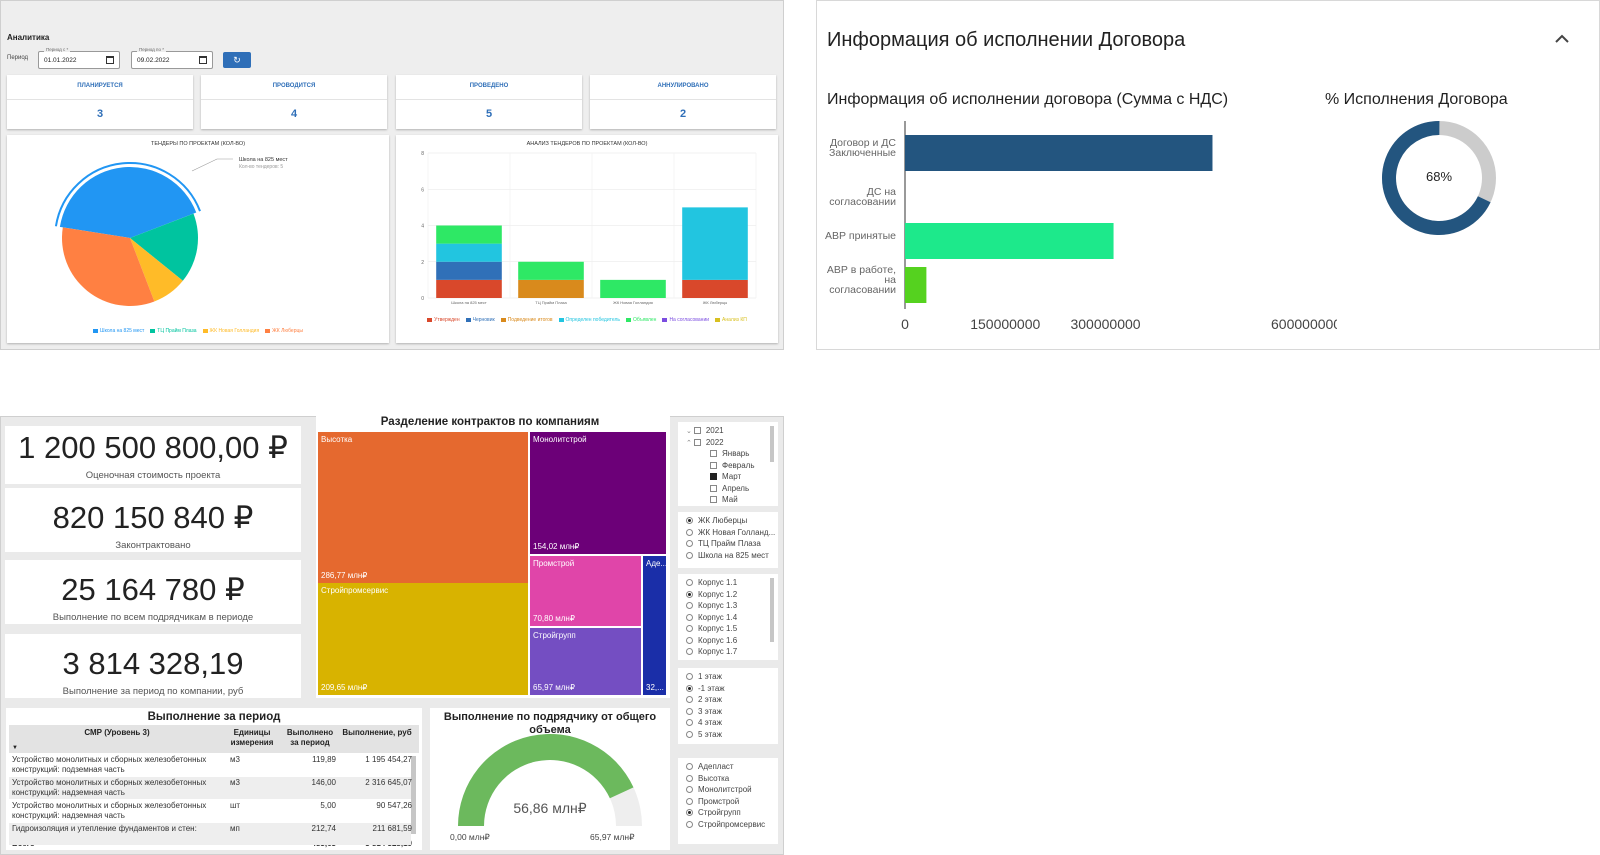 This screenshot has width=1600, height=855. What do you see at coordinates (728, 706) in the screenshot?
I see `floor-slicer: 1 этаж -1 этаж 2 этаж 3 этаж 4 этаж 5 этаж` at bounding box center [728, 706].